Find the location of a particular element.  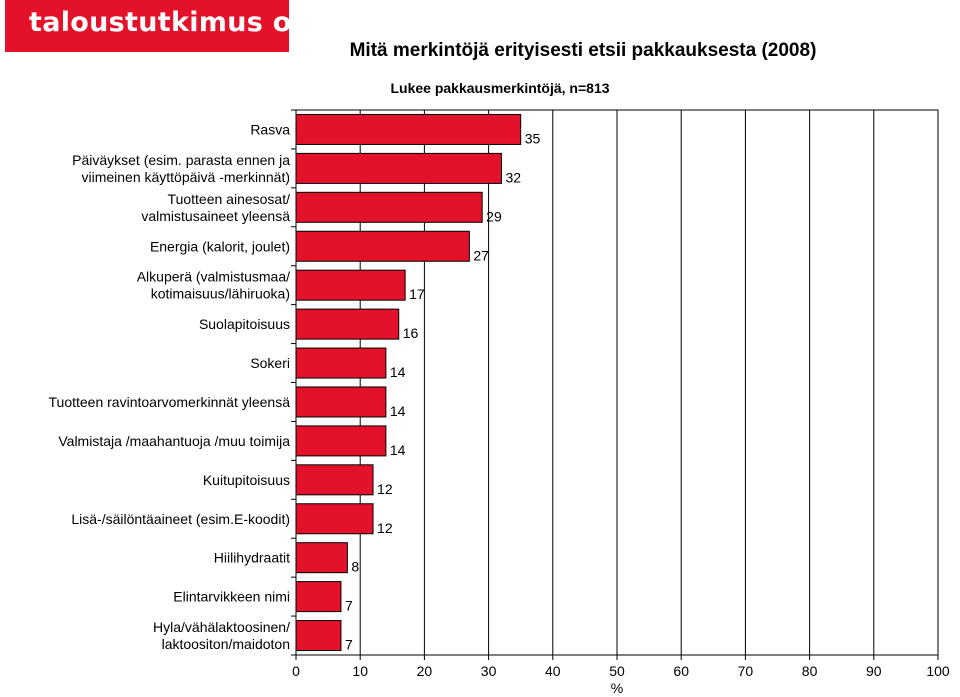

category-label: Rasva is located at coordinates (270, 129).